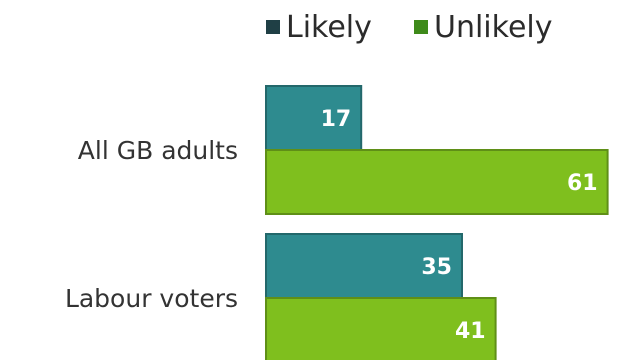  Describe the element at coordinates (437, 182) in the screenshot. I see `bar-unlikely-all-gb-adults` at that location.